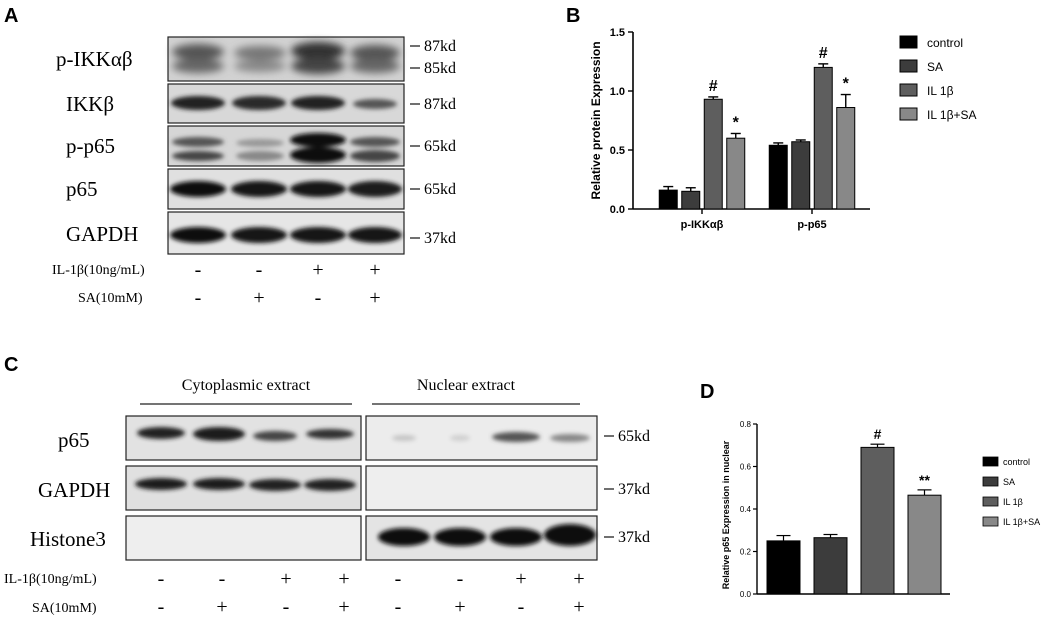 The width and height of the screenshot is (1052, 621). Describe the element at coordinates (11, 365) in the screenshot. I see `panel-label-c: C` at that location.